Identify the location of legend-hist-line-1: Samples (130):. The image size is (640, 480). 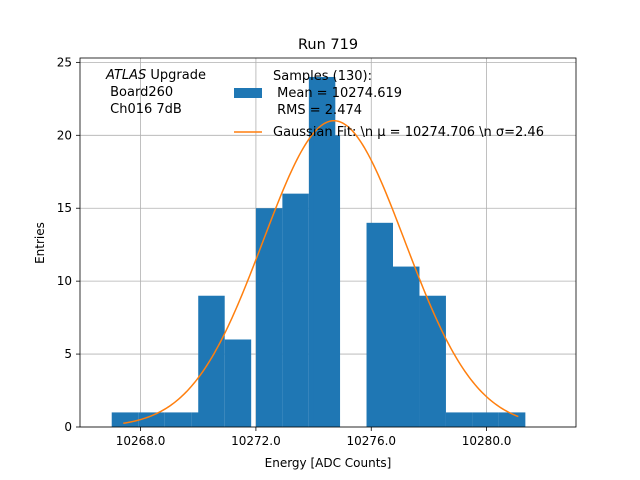
(322, 76).